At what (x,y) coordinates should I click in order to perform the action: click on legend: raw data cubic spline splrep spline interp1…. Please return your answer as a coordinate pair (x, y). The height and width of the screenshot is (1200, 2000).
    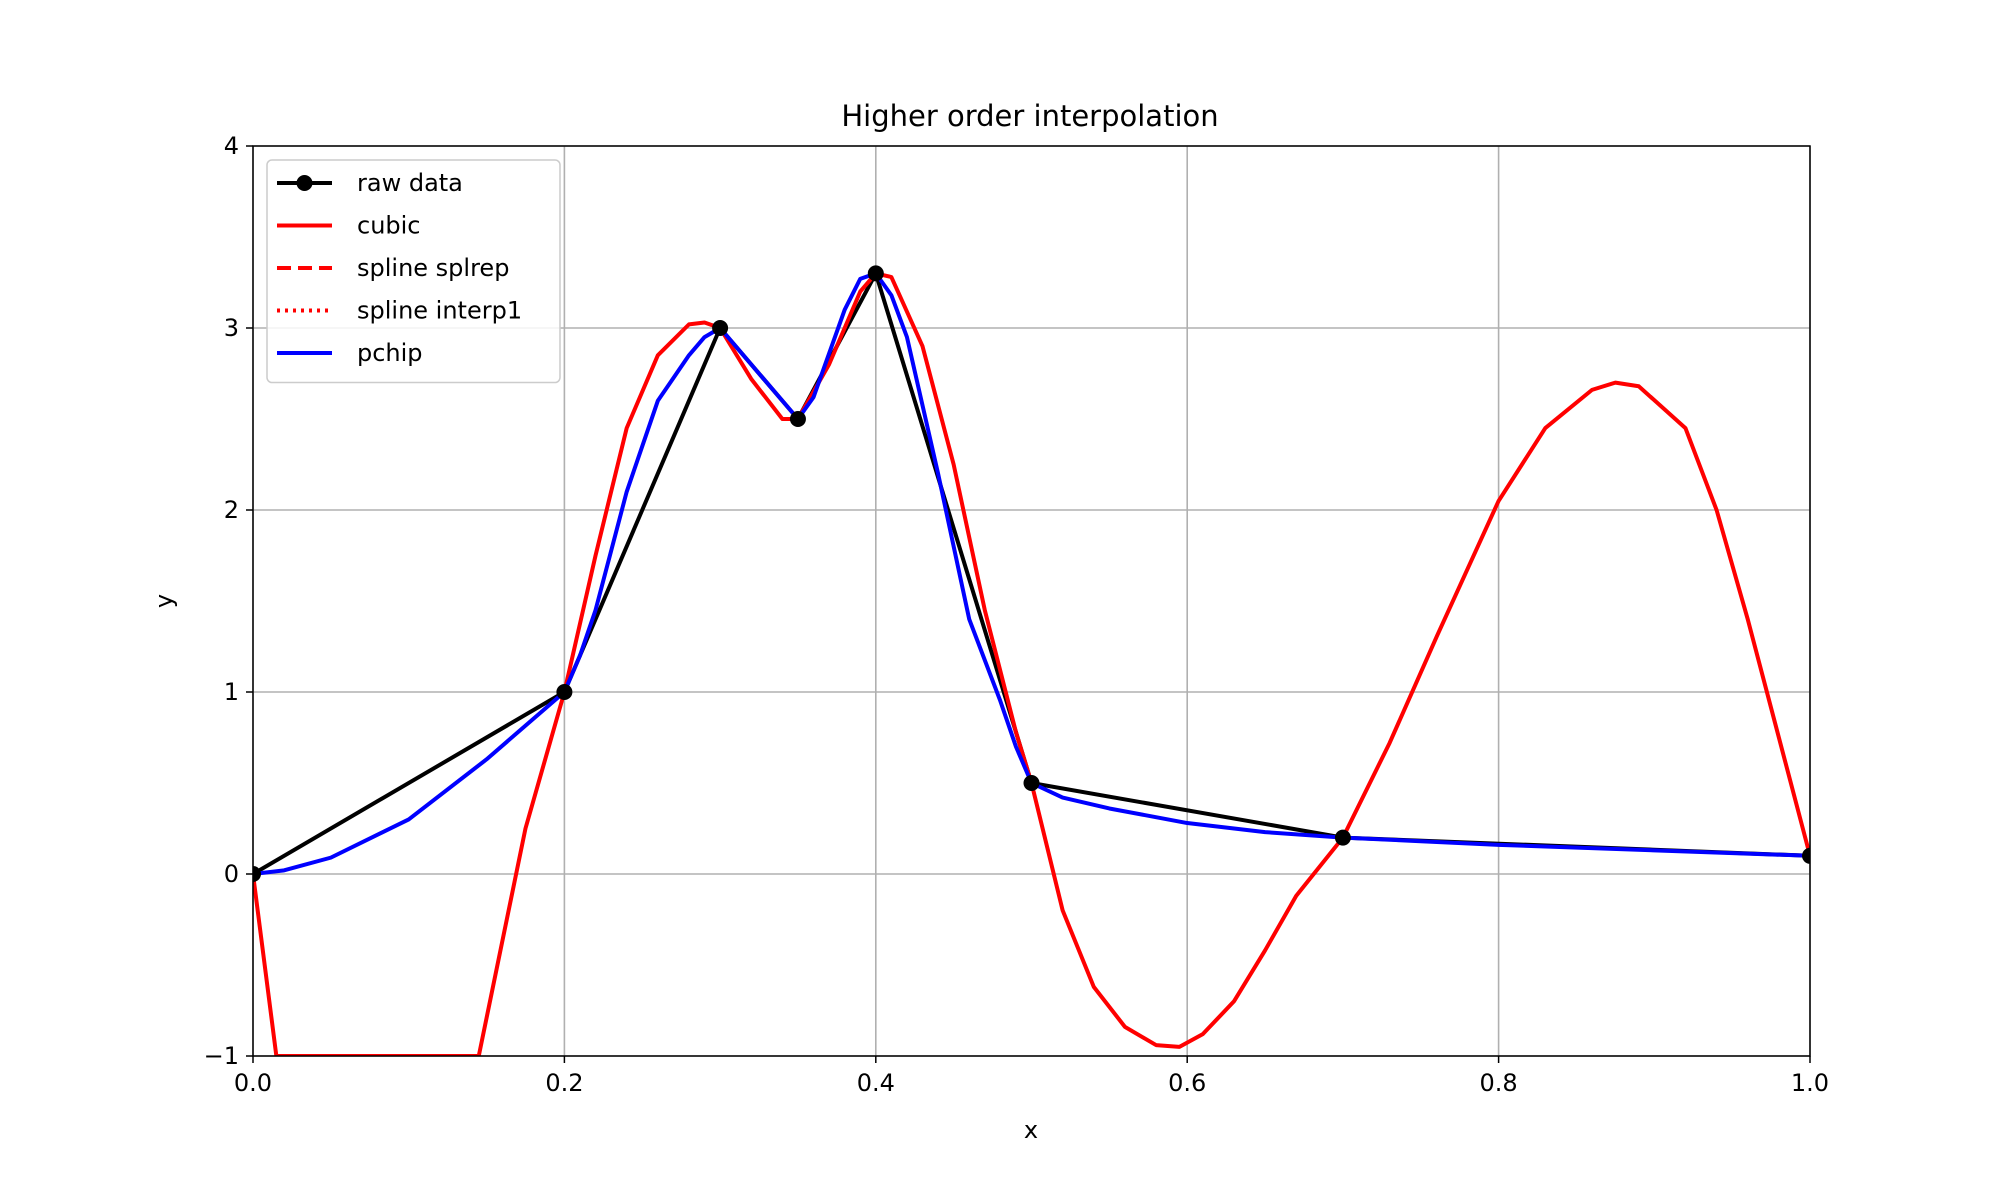
    Looking at the image, I should click on (413, 271).